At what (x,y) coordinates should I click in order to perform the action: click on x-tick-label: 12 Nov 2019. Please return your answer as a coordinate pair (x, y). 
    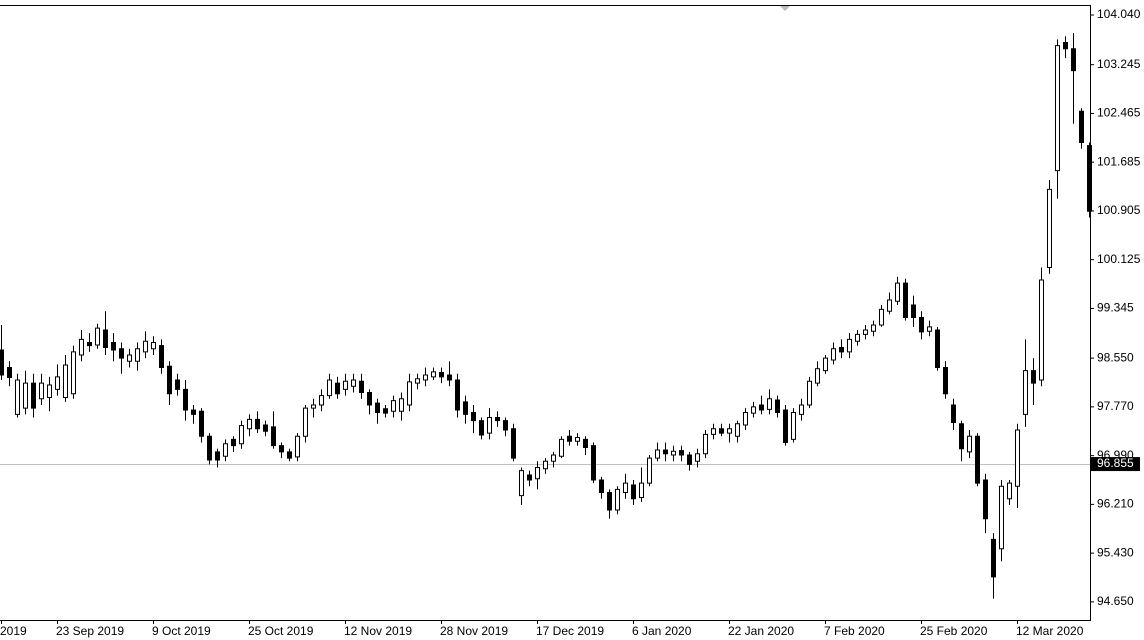
    Looking at the image, I should click on (378, 631).